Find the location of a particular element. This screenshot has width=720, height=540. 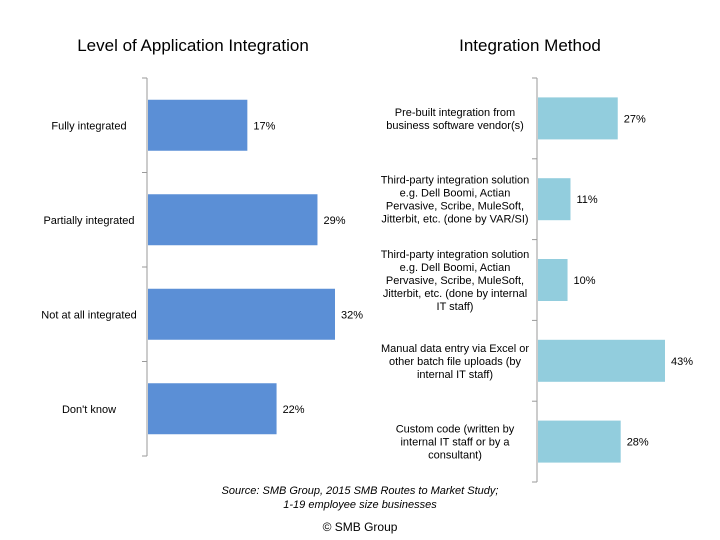

chart-0-category-label-2: Not at all integrated is located at coordinates (88, 315).